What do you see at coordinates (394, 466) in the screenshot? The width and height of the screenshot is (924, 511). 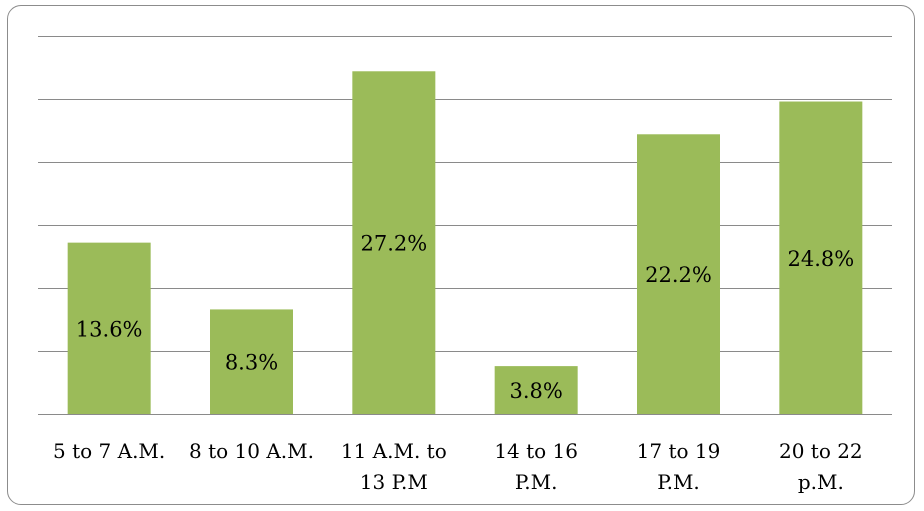 I see `x-tick-label: 11 A.M. to 13 P.M` at bounding box center [394, 466].